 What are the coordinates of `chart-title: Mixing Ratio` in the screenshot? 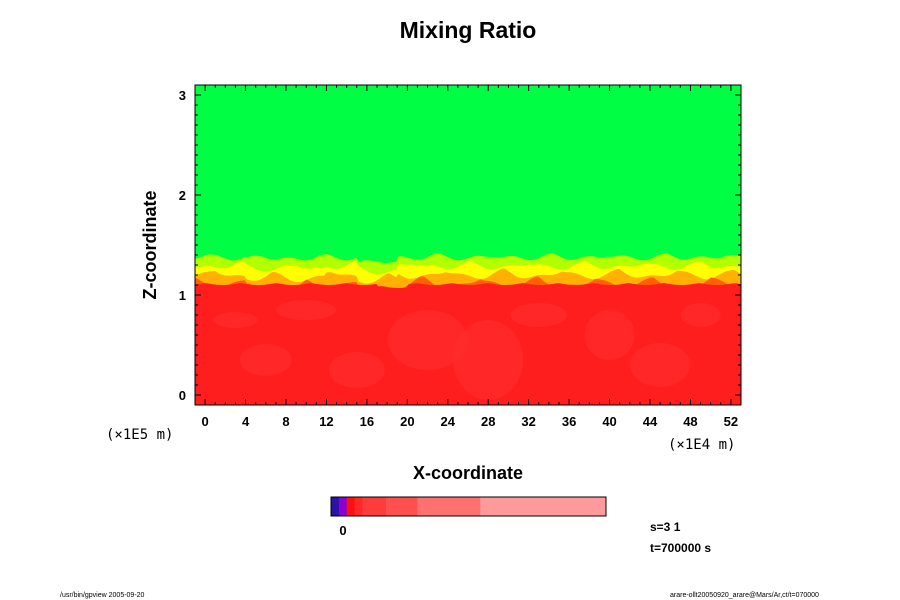 It's located at (468, 30).